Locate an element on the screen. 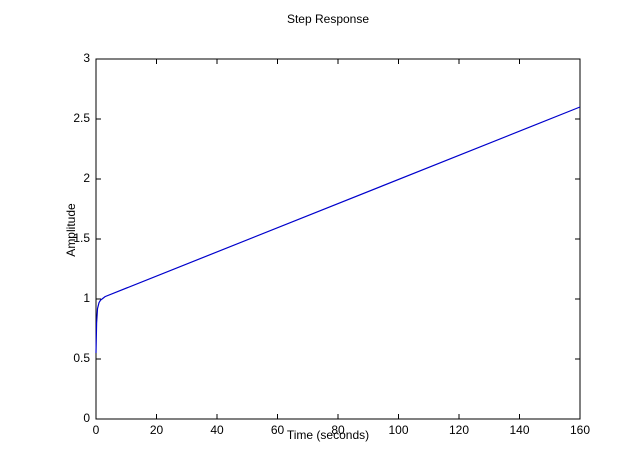 Image resolution: width=640 pixels, height=472 pixels. y-tick-label: 0.5 is located at coordinates (81, 358).